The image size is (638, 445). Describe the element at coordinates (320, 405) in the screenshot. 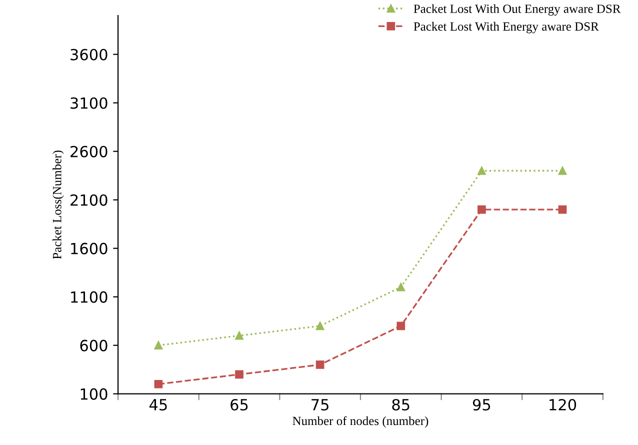

I see `x-tick-label: 75` at that location.